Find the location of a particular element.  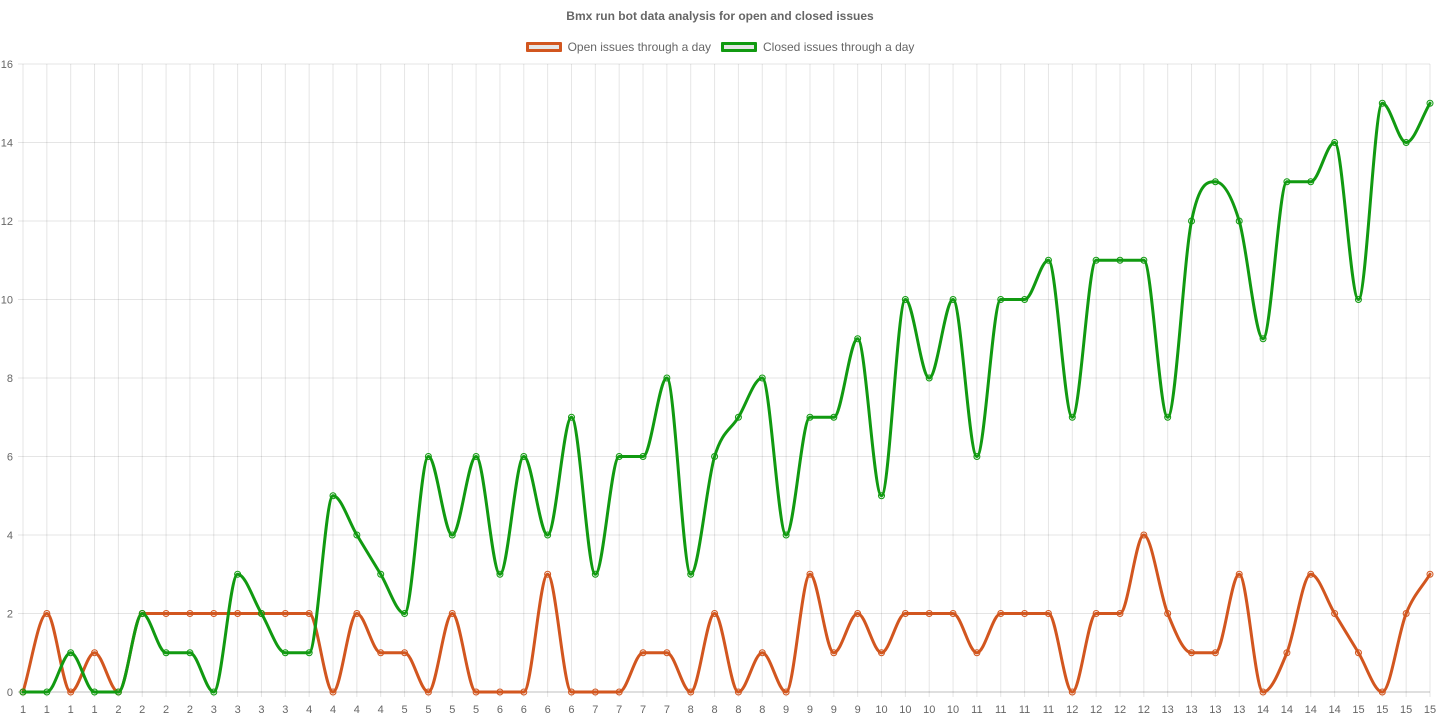

x-tick-label: 3 is located at coordinates (285, 710).